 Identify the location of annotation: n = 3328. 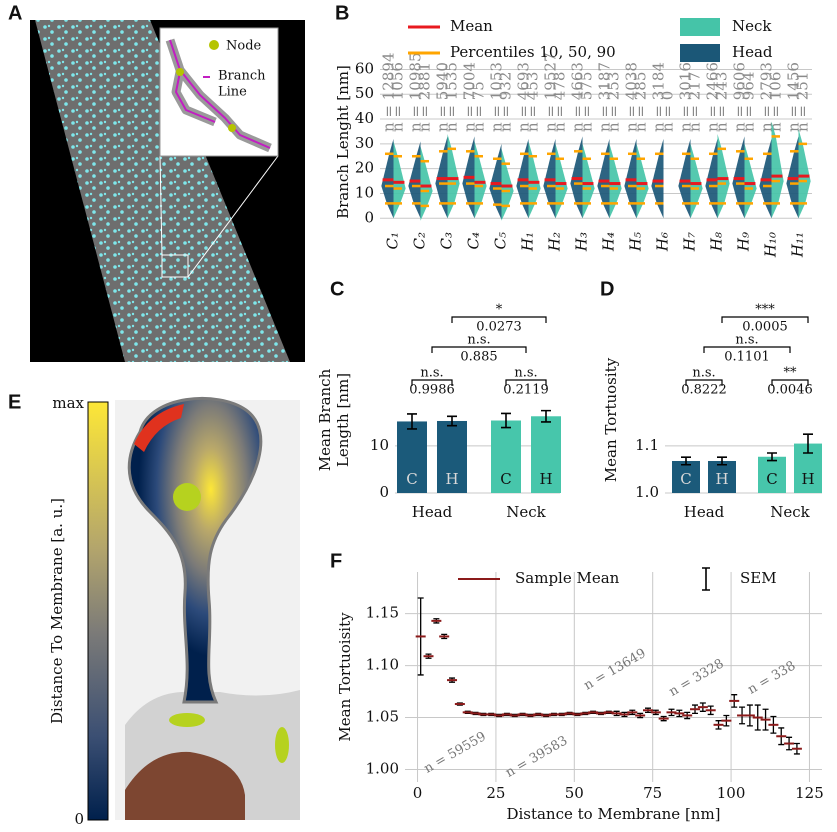
(697, 677).